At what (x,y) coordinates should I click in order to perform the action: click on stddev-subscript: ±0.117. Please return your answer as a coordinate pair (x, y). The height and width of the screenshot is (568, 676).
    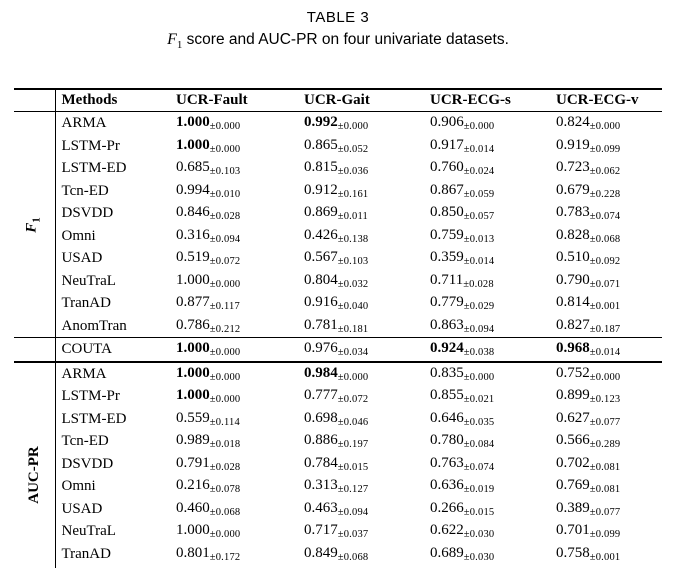
    Looking at the image, I should click on (224, 307).